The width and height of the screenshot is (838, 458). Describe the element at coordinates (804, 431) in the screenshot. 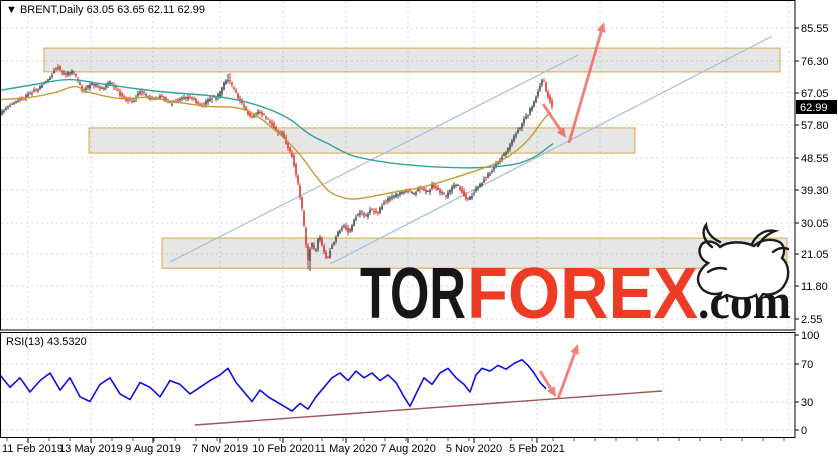

I see `rsi-tick-label: 0` at that location.